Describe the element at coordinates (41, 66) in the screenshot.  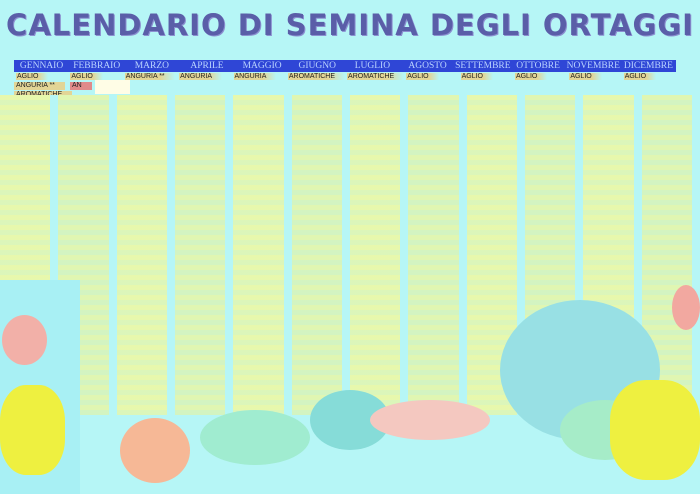
I see `month-gennaio: GENNAIO` at that location.